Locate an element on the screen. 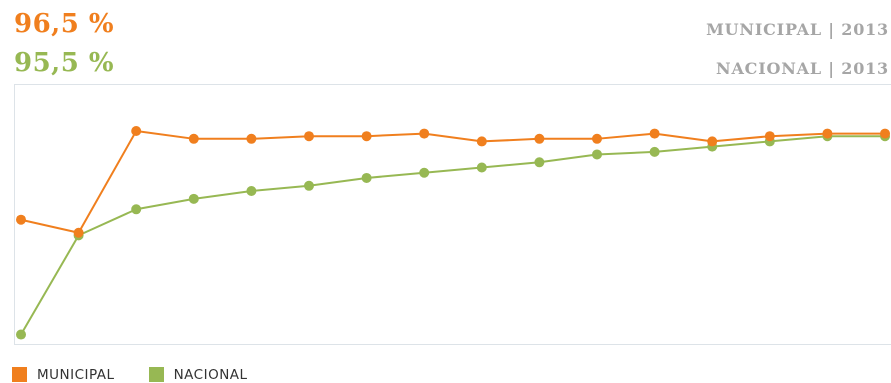 The width and height of the screenshot is (891, 383). legend-label-nacional: NACIONAL is located at coordinates (210, 374).